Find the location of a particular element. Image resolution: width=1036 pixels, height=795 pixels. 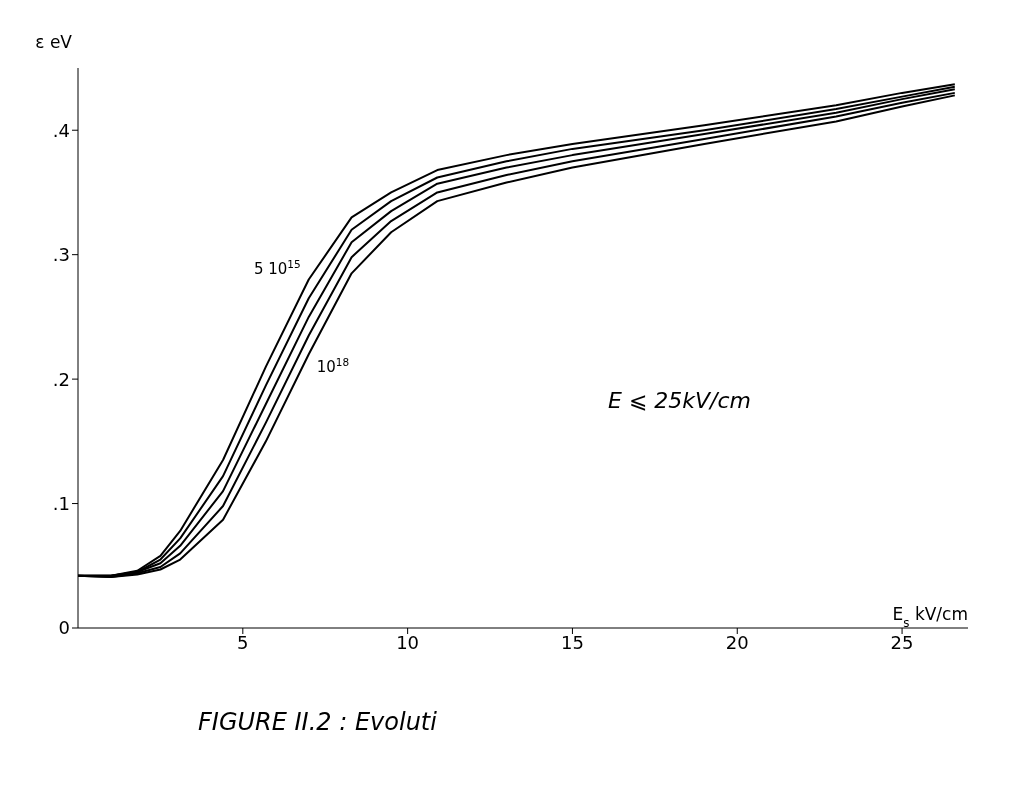

y-tick-label: 0 is located at coordinates (64, 628).